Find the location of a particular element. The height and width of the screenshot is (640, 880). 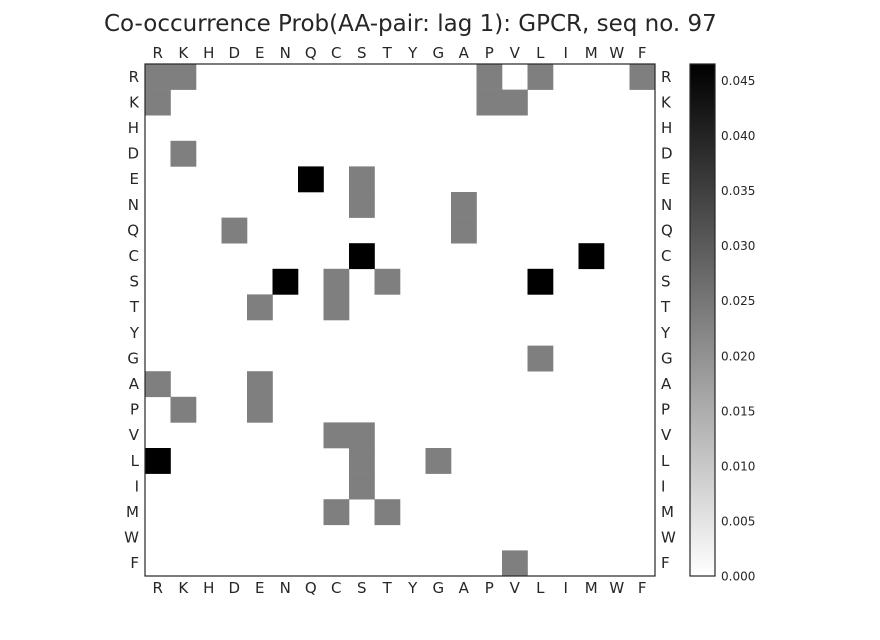

bottom-axis-label-A: A is located at coordinates (464, 588).